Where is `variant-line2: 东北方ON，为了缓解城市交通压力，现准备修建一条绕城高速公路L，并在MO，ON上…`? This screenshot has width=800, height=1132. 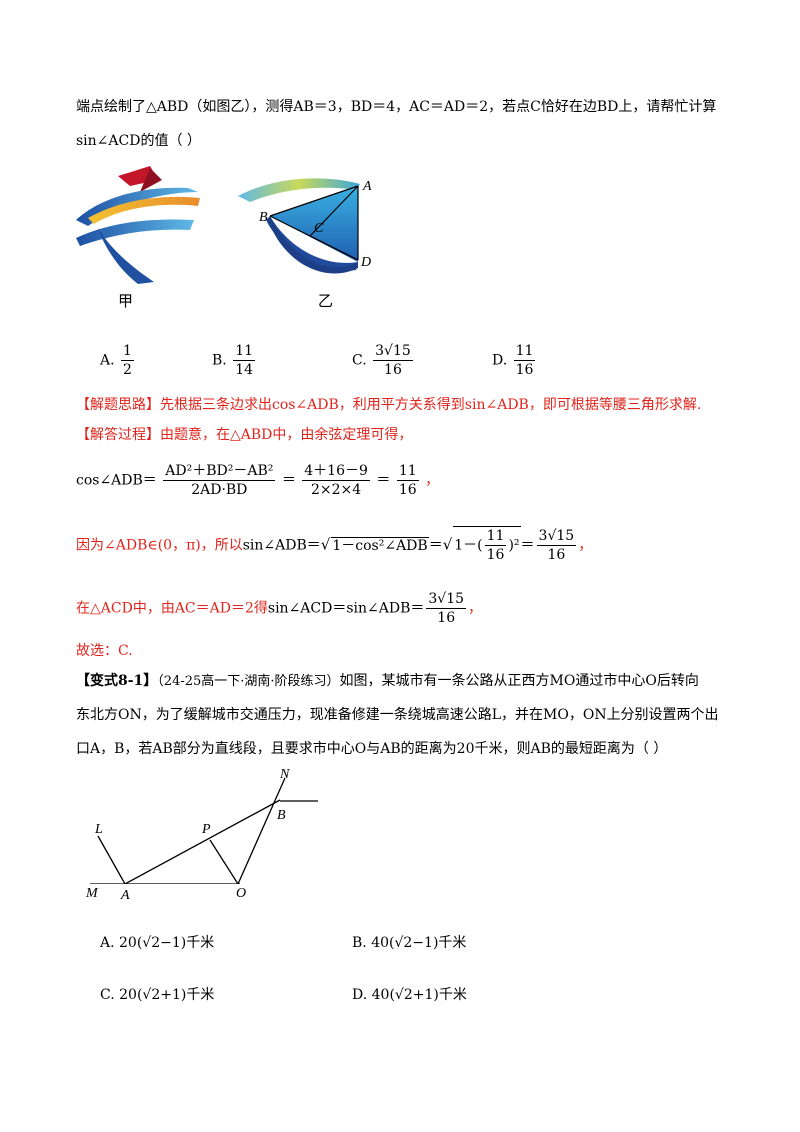
variant-line2: 东北方ON，为了缓解城市交通压力，现准备修建一条绕城高速公路L，并在MO，ON上… is located at coordinates (397, 715).